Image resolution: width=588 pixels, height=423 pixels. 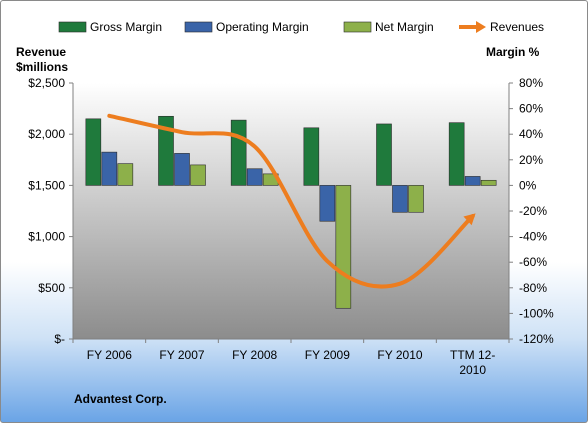 What do you see at coordinates (109, 355) in the screenshot?
I see `x-axis-category-label: FY 2006` at bounding box center [109, 355].